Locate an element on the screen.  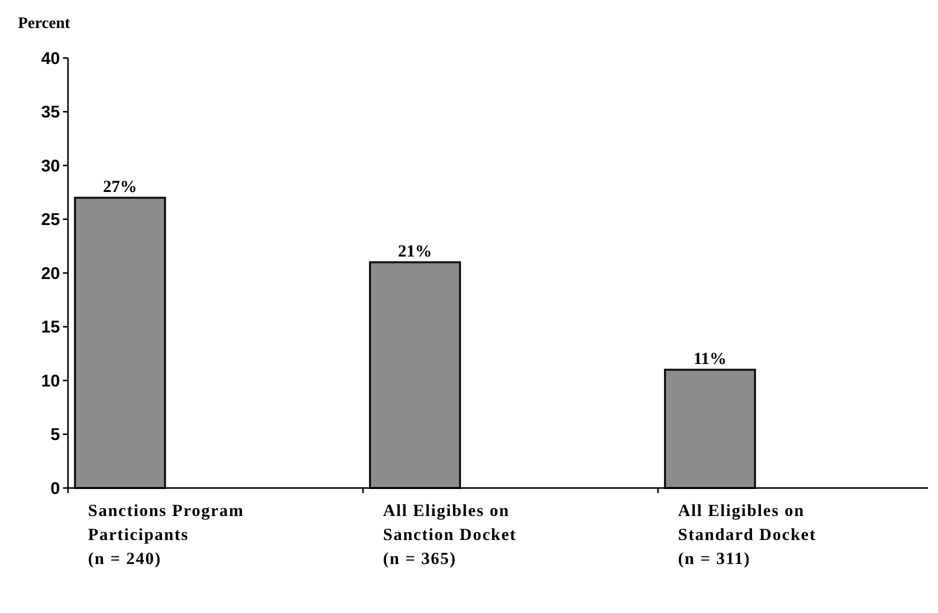
y-axis-title: Percent is located at coordinates (44, 23).